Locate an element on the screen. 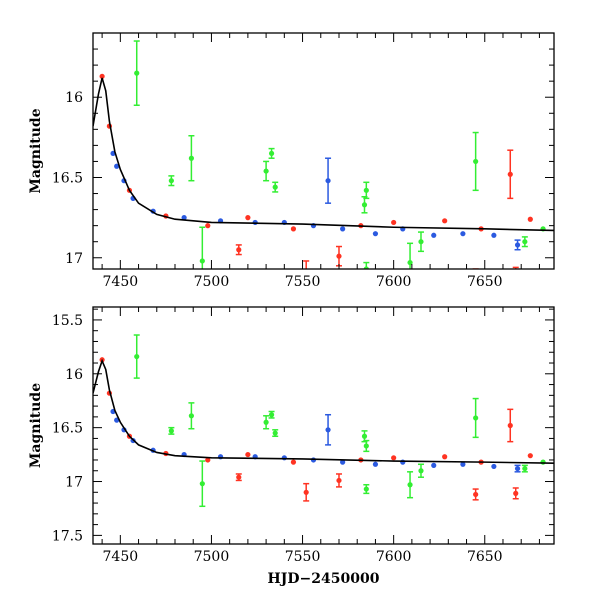 The height and width of the screenshot is (600, 600). top-panel-y-axis-label: Magnitude is located at coordinates (36, 150).